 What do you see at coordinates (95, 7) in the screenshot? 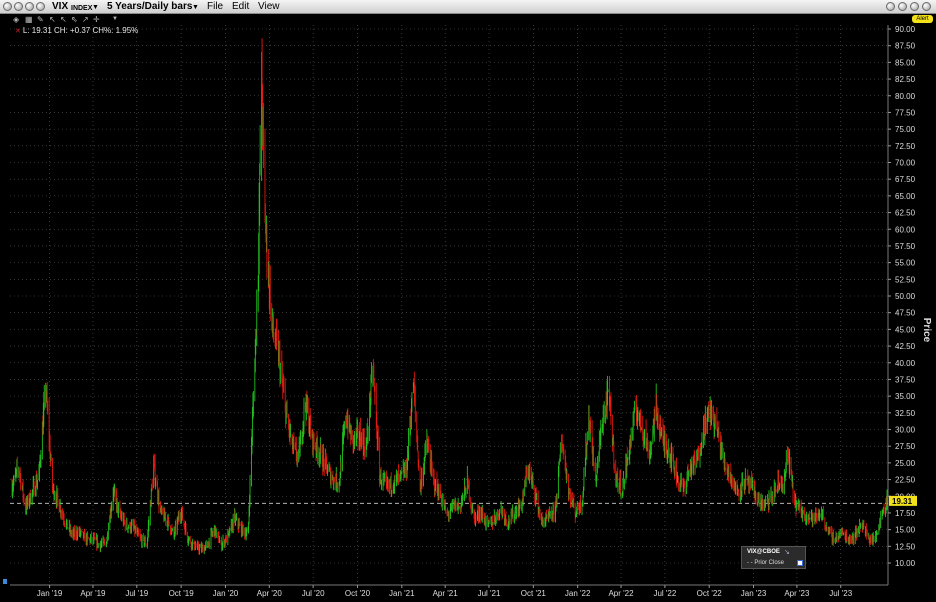
I see `symbol-dropdown-icon: ▼` at bounding box center [95, 7].